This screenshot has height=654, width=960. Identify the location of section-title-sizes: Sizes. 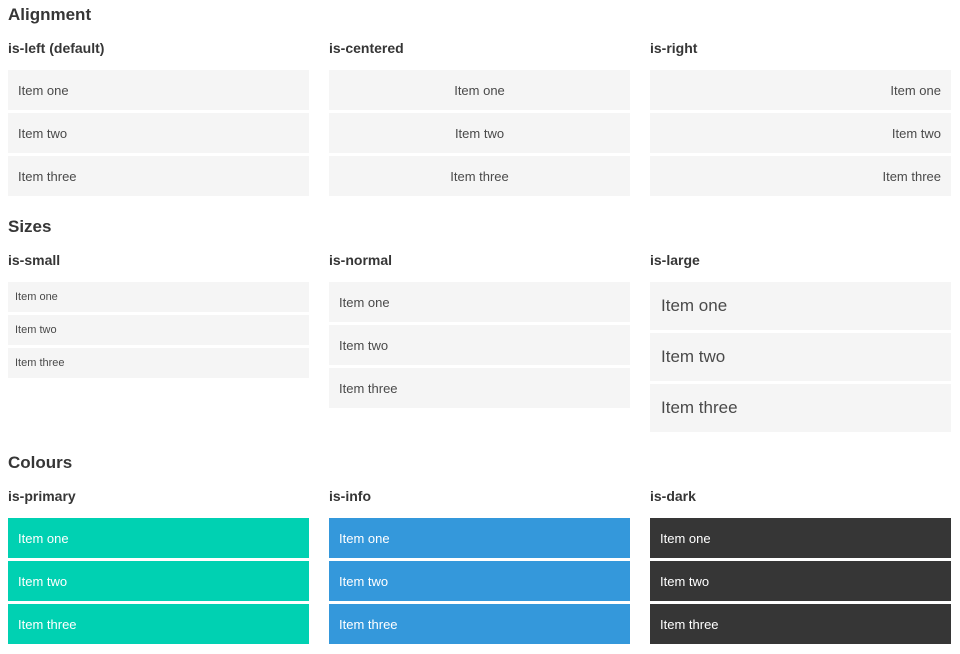
(30, 226).